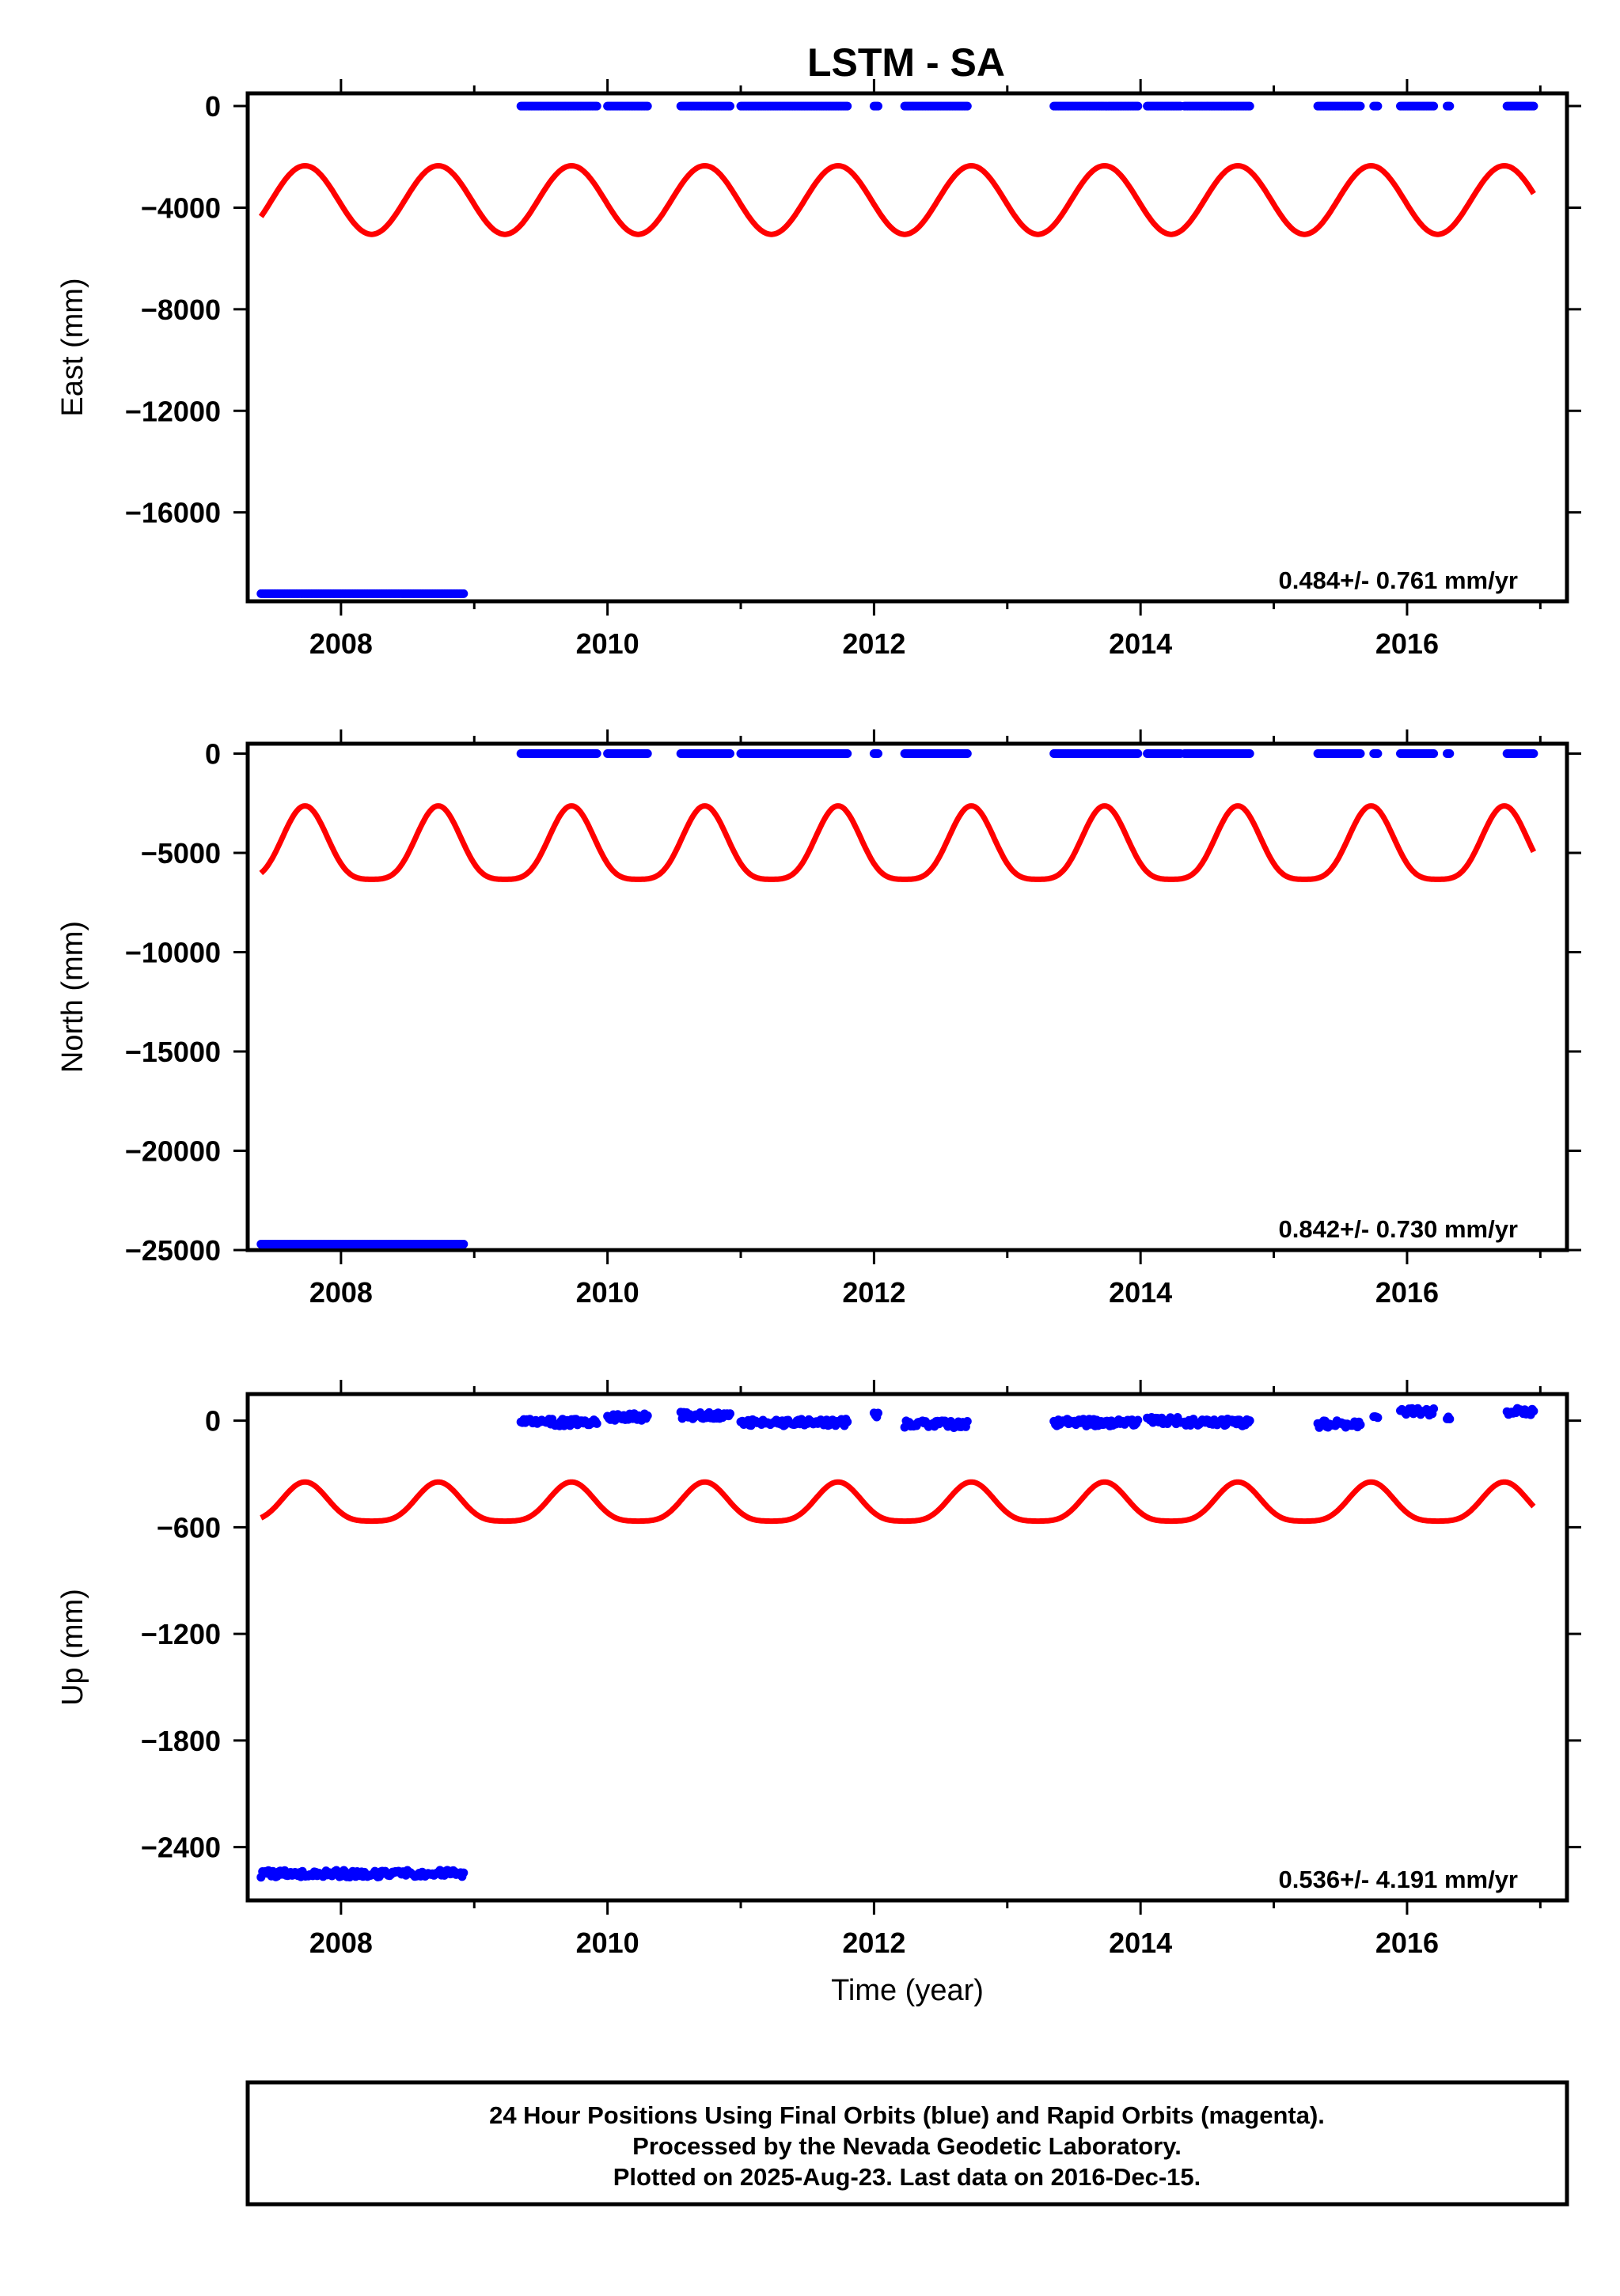 The image size is (1620, 2296). What do you see at coordinates (1407, 1292) in the screenshot?
I see `north-x-tick-label: 2016` at bounding box center [1407, 1292].